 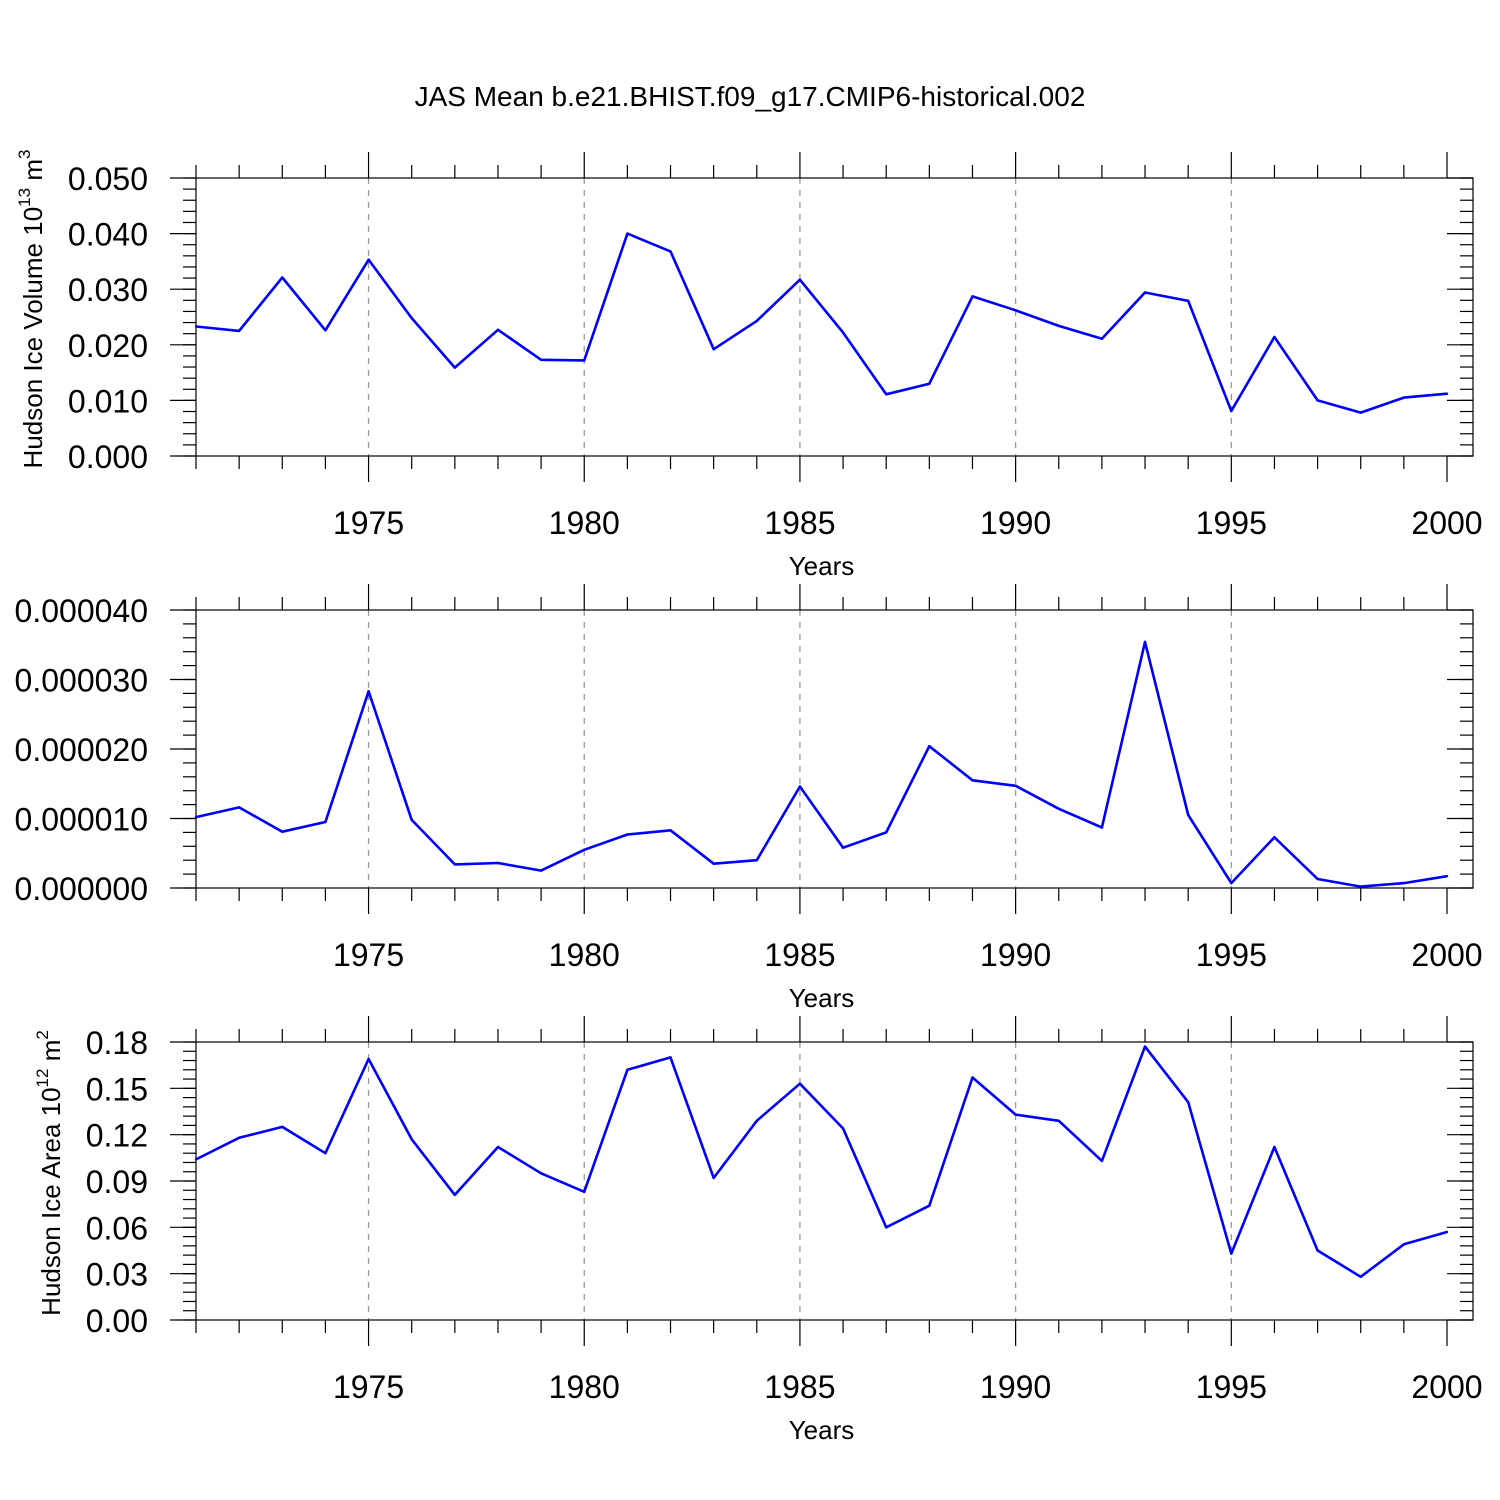 What do you see at coordinates (117, 1136) in the screenshot?
I see `y-tick-label: 0.12` at bounding box center [117, 1136].